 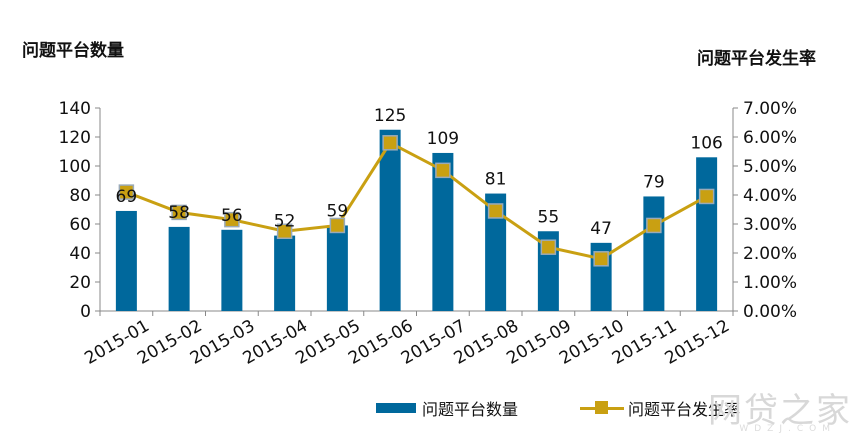 I want to click on bar-value-label: 125, so click(x=390, y=116).